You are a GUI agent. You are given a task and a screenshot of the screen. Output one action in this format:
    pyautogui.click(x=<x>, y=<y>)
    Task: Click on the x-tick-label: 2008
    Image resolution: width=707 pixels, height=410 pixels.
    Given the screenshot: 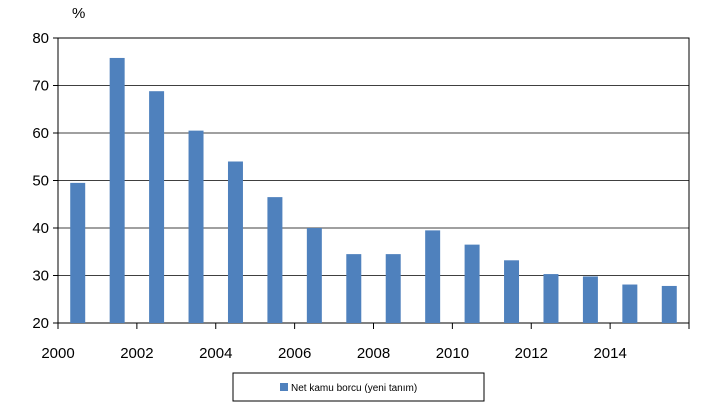 What is the action you would take?
    pyautogui.click(x=373, y=353)
    